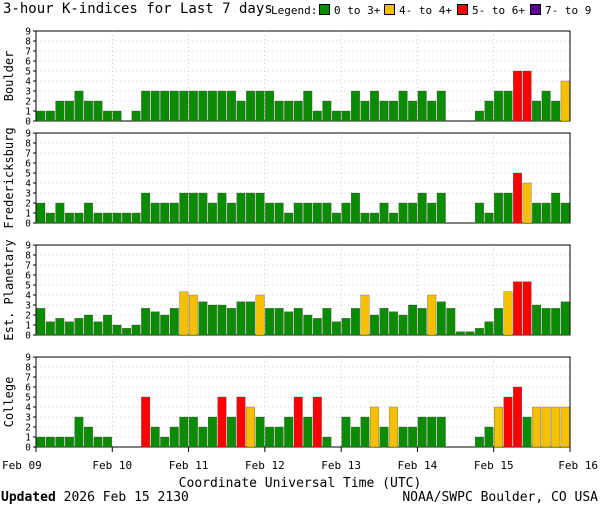 The width and height of the screenshot is (600, 510). What do you see at coordinates (9, 76) in the screenshot?
I see `station-label: Boulder` at bounding box center [9, 76].